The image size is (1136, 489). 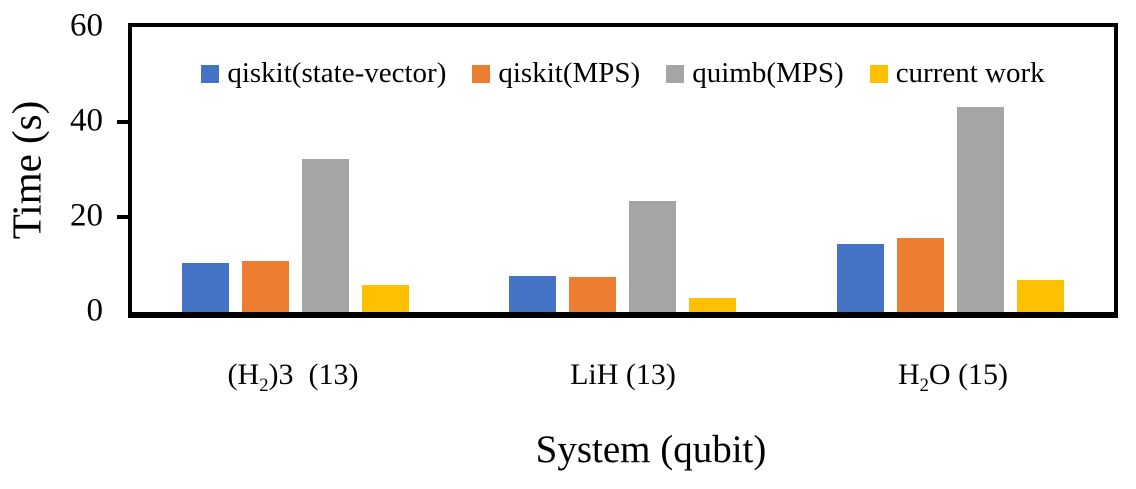 I want to click on x-axis-tick-labels: (H2)3 (13) LiH (13) H2O (15), so click(x=623, y=376).